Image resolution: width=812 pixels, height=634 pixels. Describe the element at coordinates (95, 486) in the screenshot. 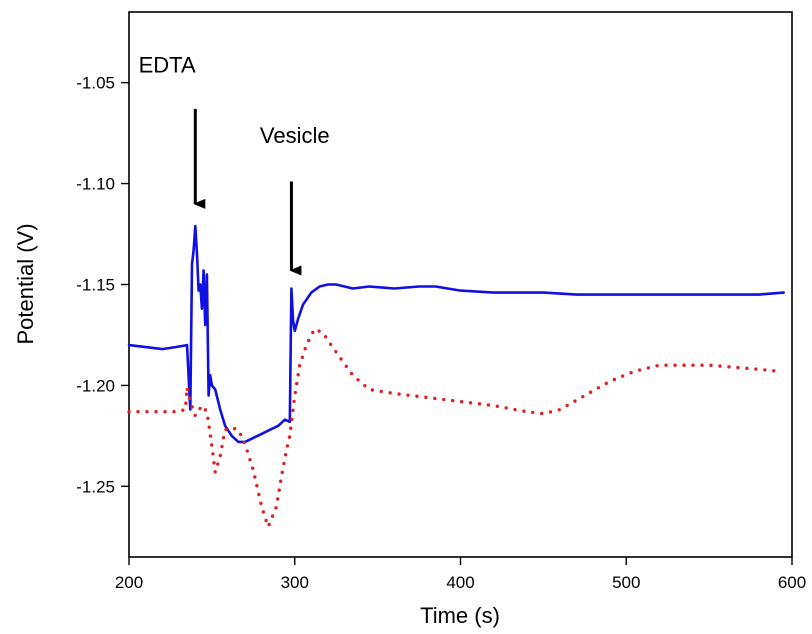

I see `y-tick-label: -1.25` at that location.